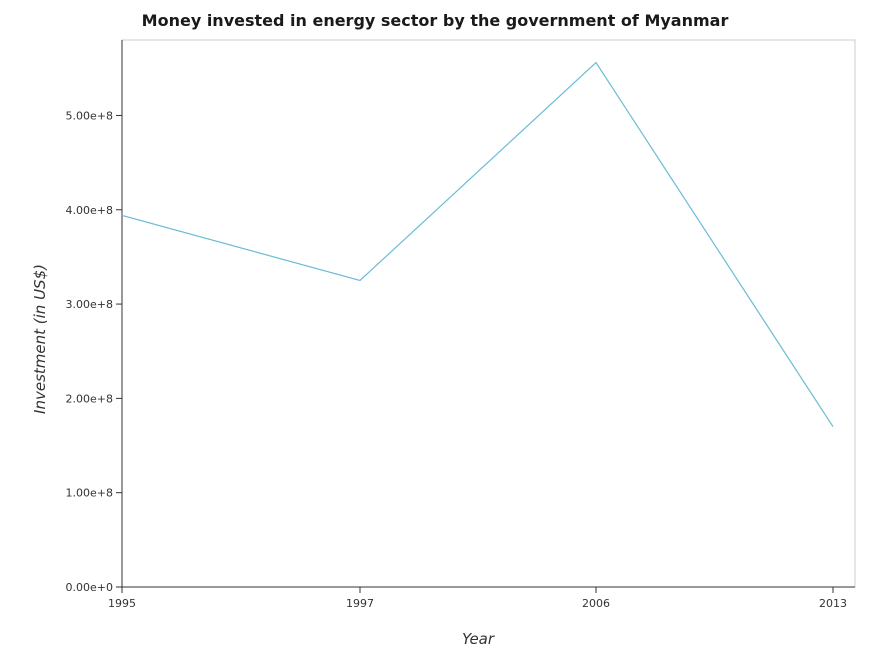  What do you see at coordinates (89, 115) in the screenshot?
I see `y-tick-label: 5.00e+8` at bounding box center [89, 115].